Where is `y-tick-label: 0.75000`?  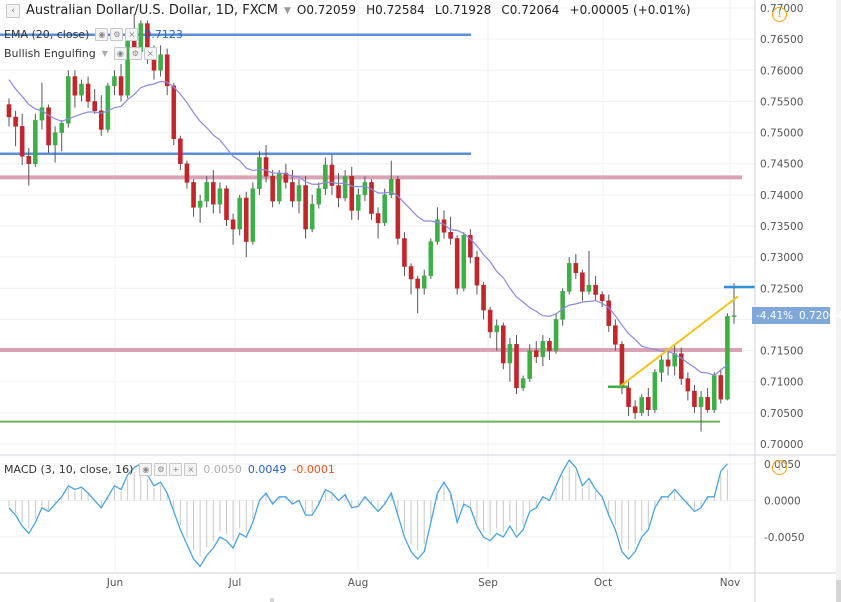 y-tick-label: 0.75000 is located at coordinates (781, 134).